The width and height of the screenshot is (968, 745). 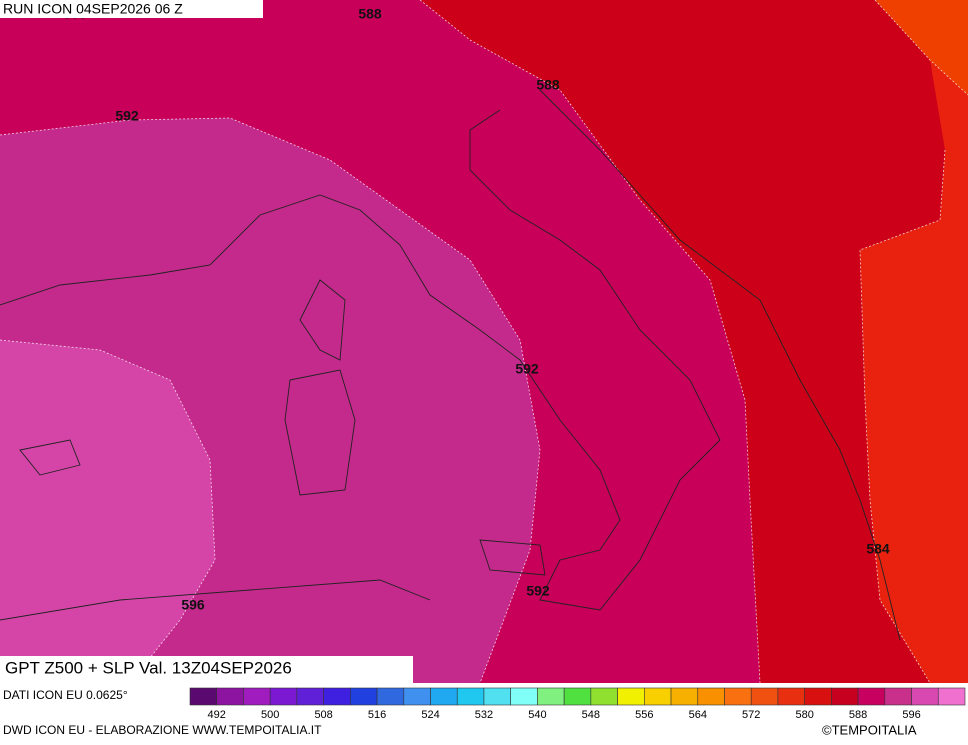 I want to click on colorbar-label: 572, so click(x=751, y=715).